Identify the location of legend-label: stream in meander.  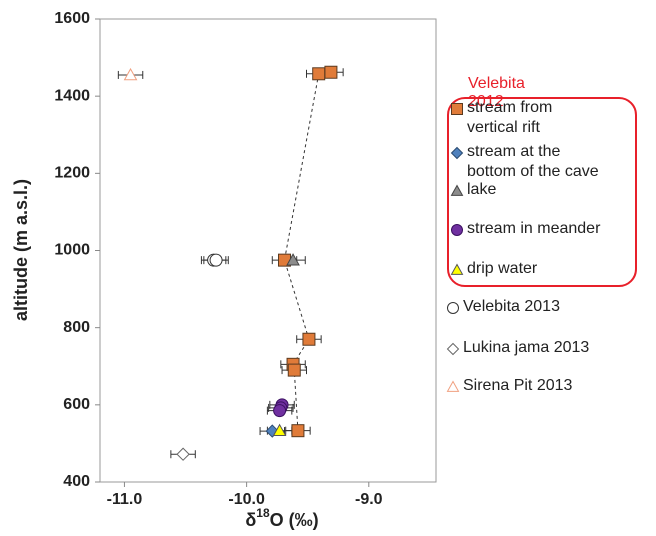
(534, 228).